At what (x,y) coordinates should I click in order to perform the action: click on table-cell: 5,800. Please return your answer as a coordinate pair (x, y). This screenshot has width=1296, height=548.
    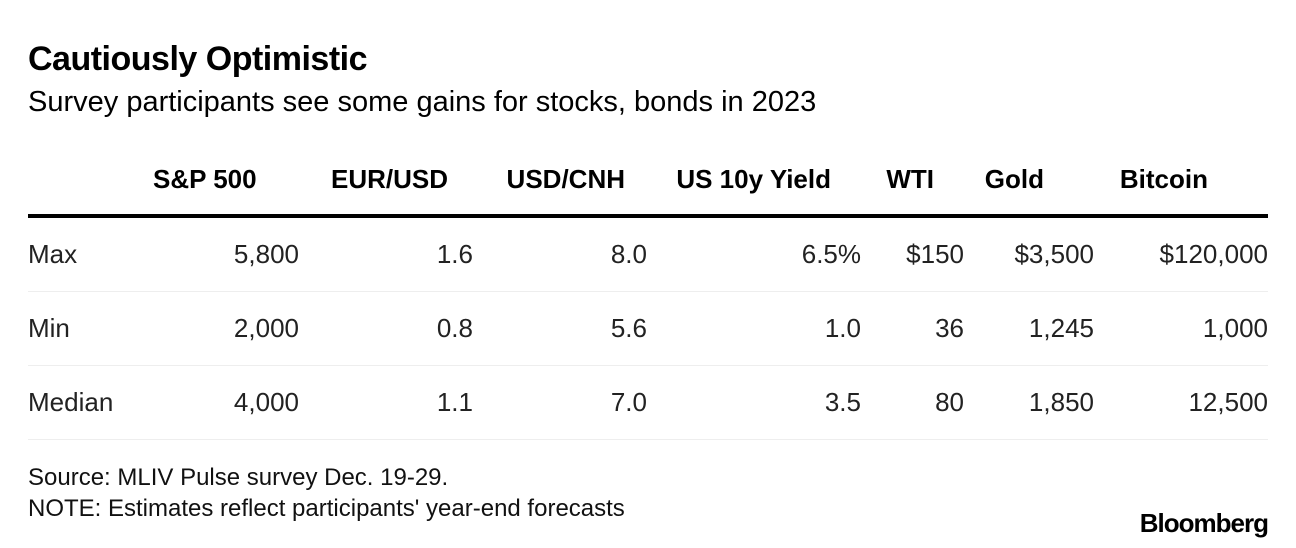
    Looking at the image, I should click on (266, 254).